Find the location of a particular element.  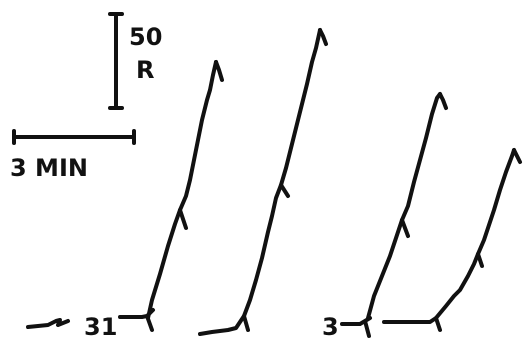

vertical-scale-unit: R is located at coordinates (145, 70).